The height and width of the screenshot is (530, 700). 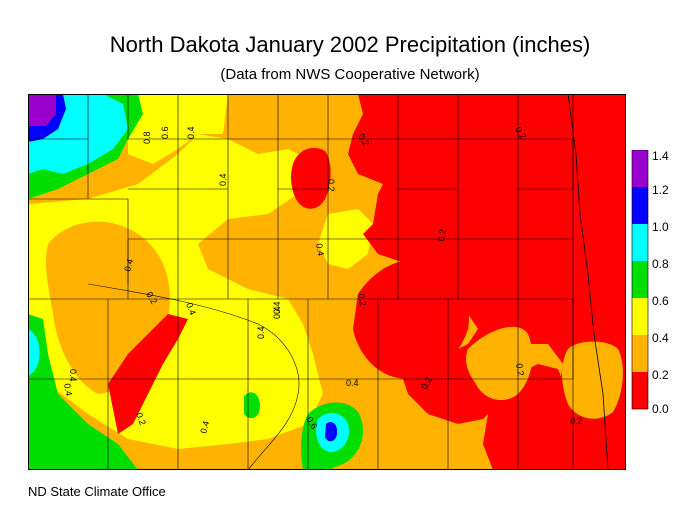 I want to click on zone-0.6-0.8-southwest, so click(x=83, y=392).